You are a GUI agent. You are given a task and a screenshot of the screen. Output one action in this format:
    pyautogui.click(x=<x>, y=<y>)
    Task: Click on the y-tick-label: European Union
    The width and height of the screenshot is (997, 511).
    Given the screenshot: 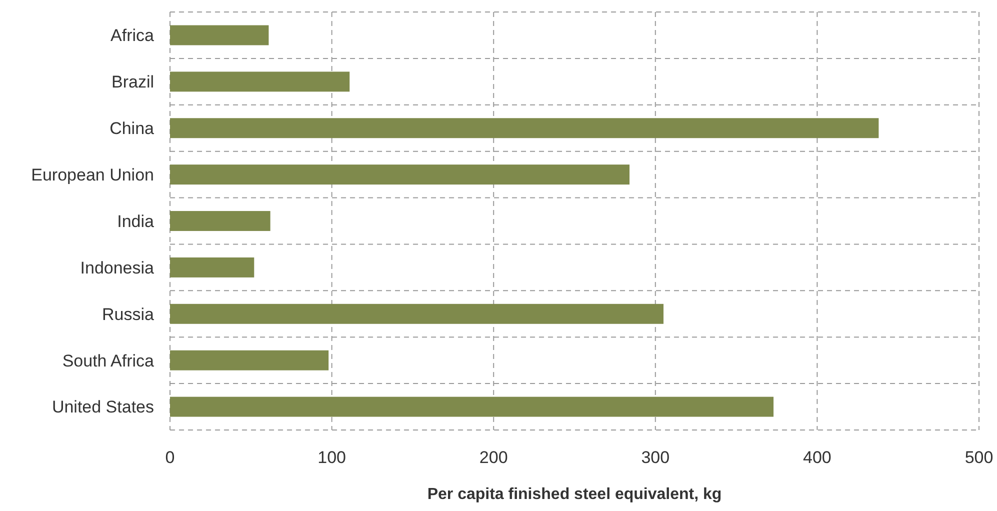 What is the action you would take?
    pyautogui.click(x=92, y=175)
    